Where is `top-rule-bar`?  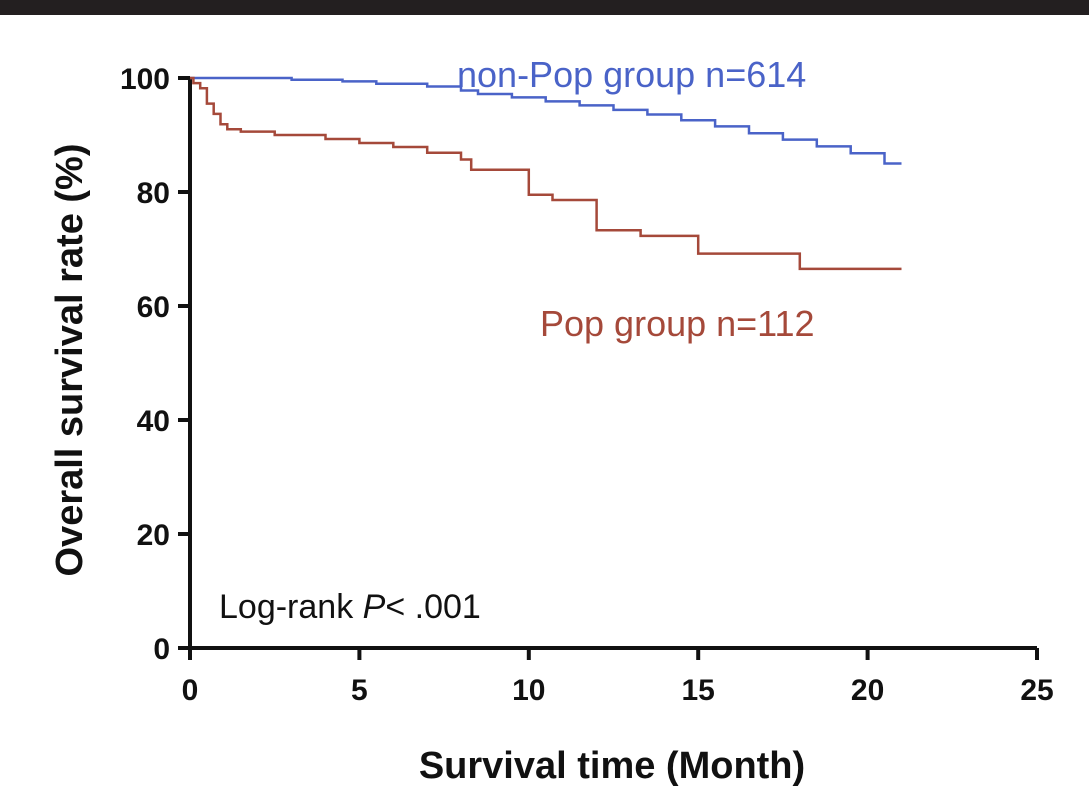 top-rule-bar is located at coordinates (544, 7).